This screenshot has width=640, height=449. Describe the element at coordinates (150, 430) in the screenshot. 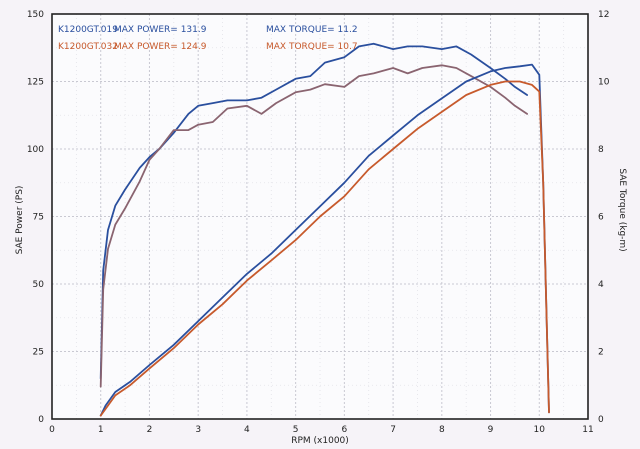

I see `x-tick-label: 2` at that location.